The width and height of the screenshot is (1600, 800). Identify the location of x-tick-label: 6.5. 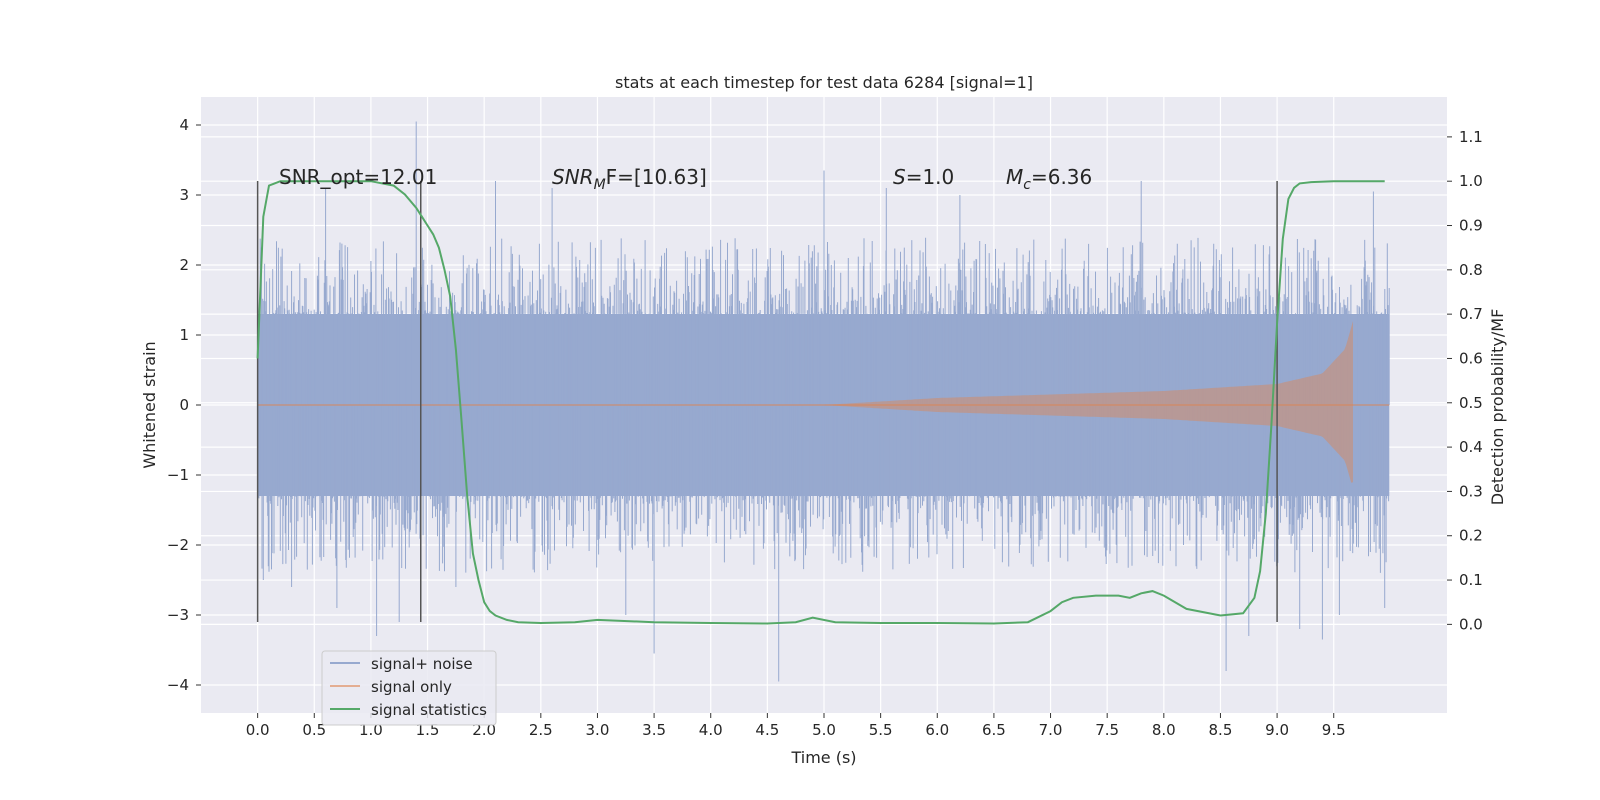
(994, 730).